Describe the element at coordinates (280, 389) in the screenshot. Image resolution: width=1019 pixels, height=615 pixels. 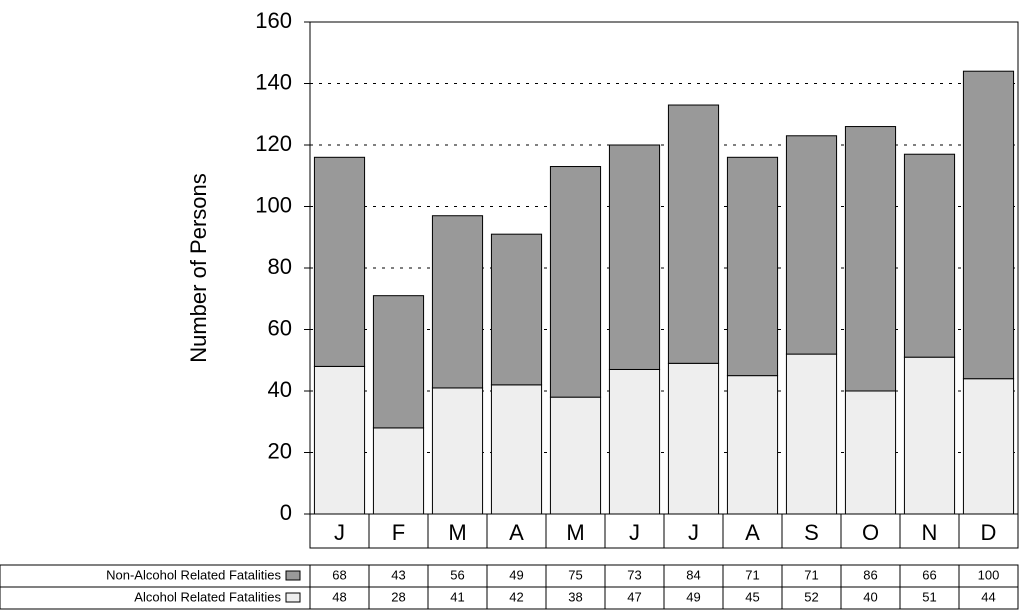
I see `y-tick-label: 40` at that location.